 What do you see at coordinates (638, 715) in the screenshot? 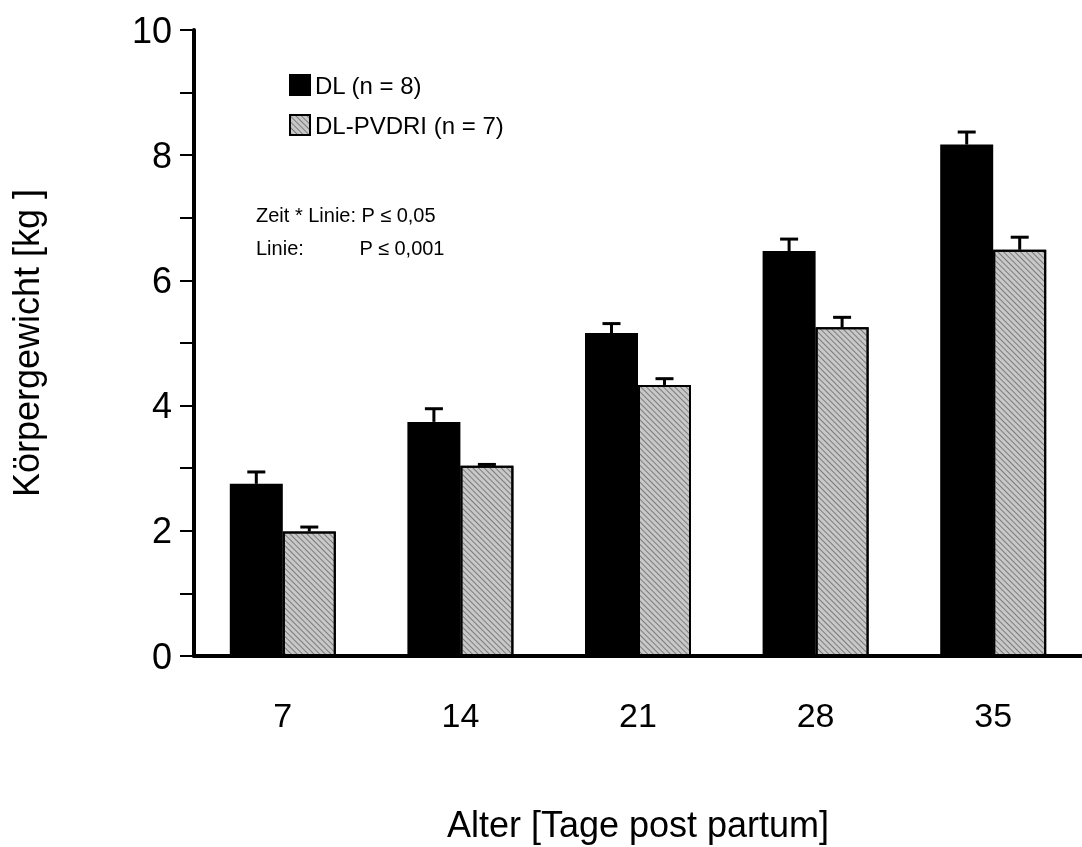
I see `x-tick-label: 21` at bounding box center [638, 715].